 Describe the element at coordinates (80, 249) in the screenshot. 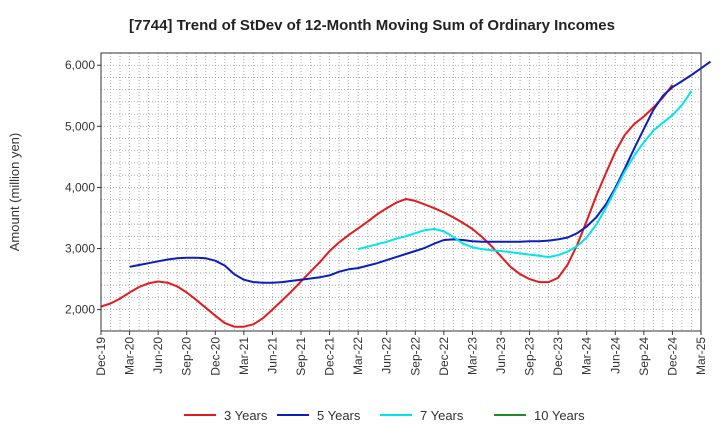

I see `y-tick-label: 3,000` at that location.